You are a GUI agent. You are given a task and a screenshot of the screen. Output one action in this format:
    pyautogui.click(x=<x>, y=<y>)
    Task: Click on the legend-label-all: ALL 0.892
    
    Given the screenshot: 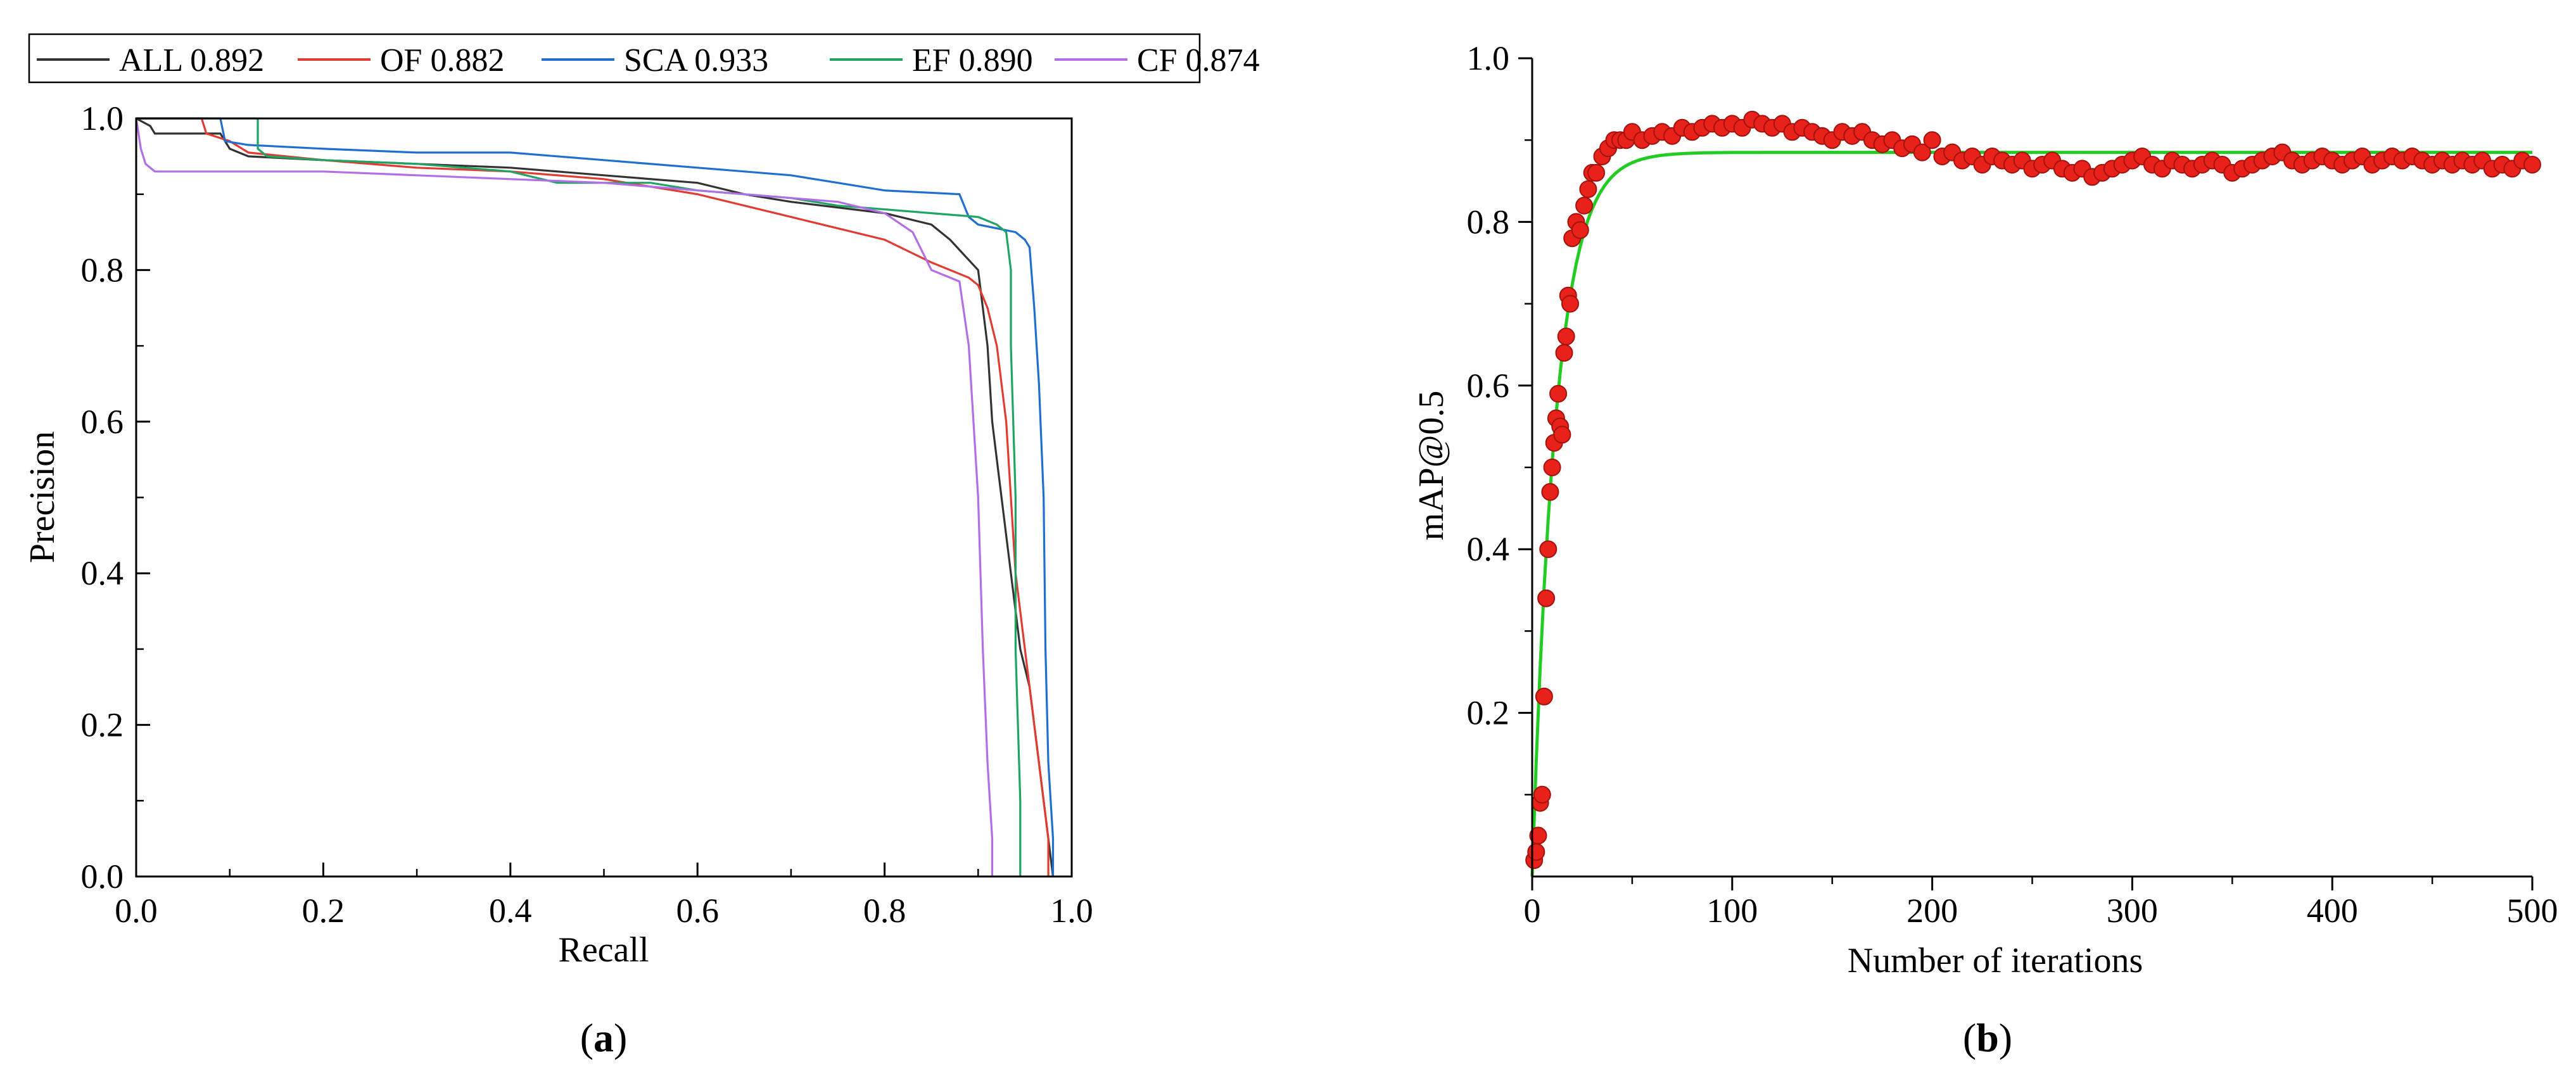 What is the action you would take?
    pyautogui.click(x=191, y=60)
    